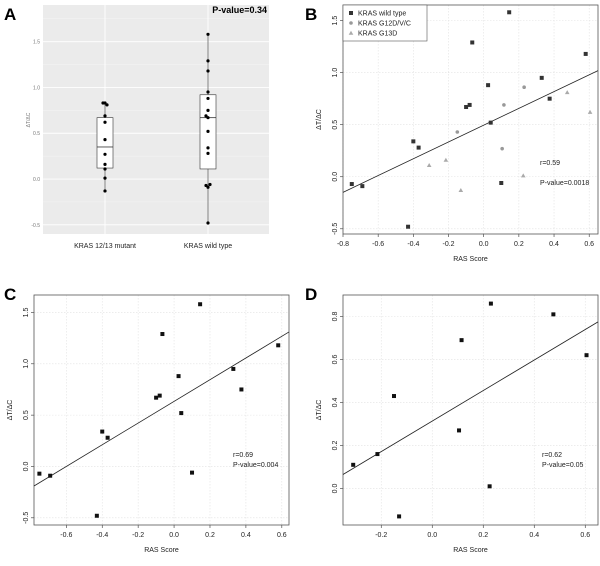 This screenshot has height=566, width=600. What do you see at coordinates (552, 455) in the screenshot?
I see `r-value-annotation: r=0.62` at bounding box center [552, 455].